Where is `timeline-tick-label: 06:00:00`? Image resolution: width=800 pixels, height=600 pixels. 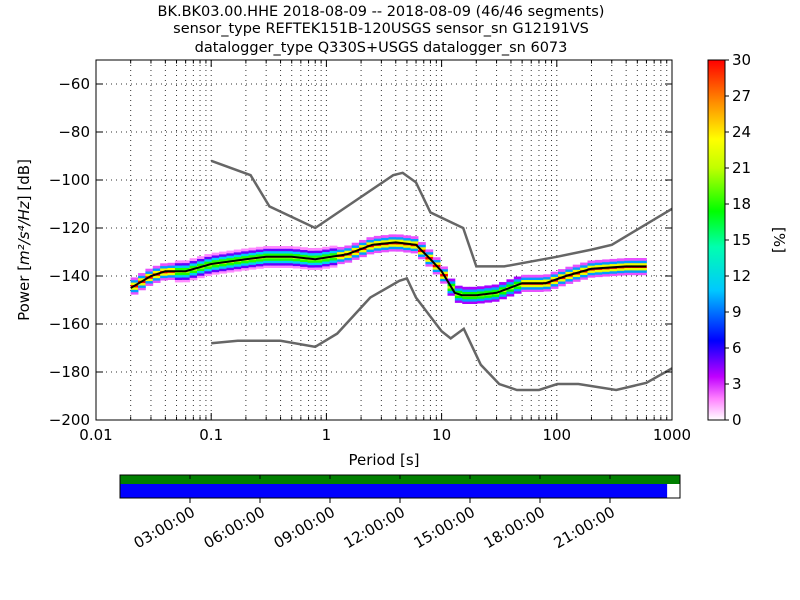
timeline-tick-label: 06:00:00 is located at coordinates (234, 527).